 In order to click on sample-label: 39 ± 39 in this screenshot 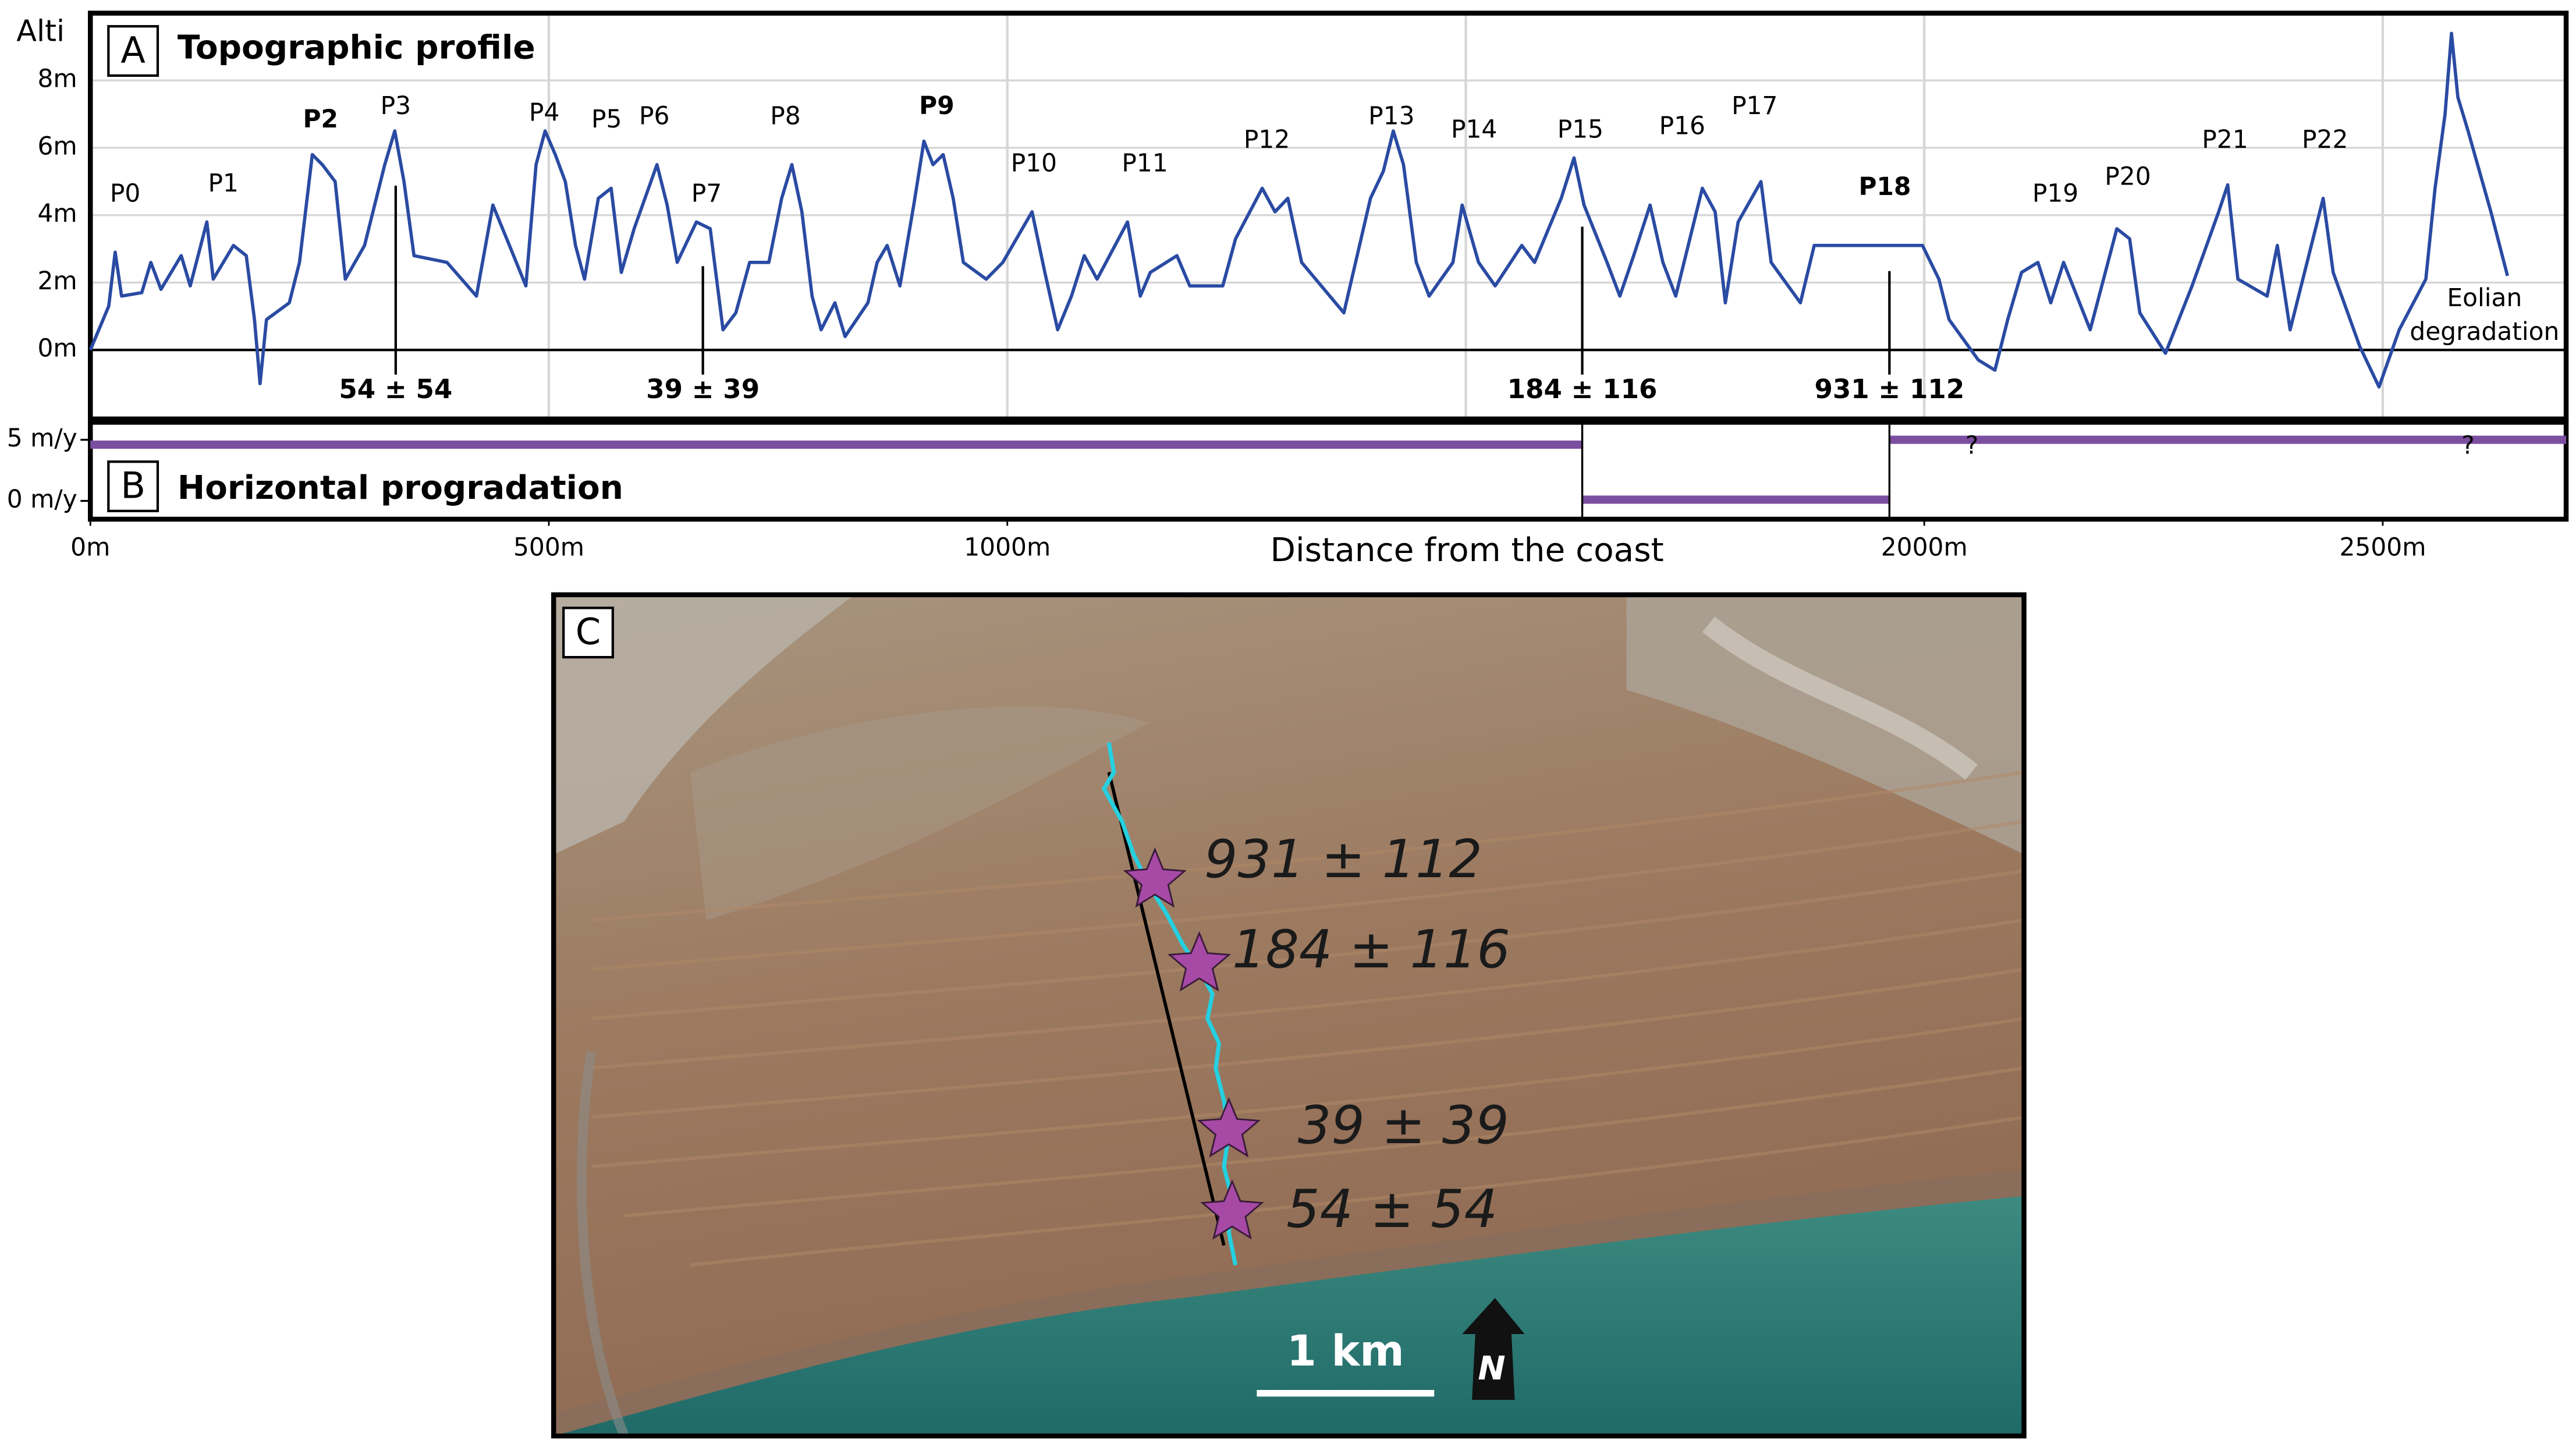, I will do `click(703, 389)`.